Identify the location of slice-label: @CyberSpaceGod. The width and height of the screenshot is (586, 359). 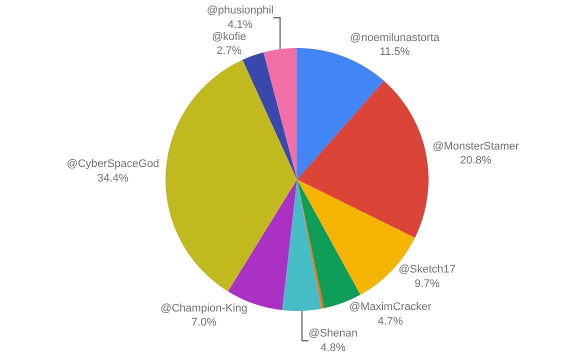
(113, 164).